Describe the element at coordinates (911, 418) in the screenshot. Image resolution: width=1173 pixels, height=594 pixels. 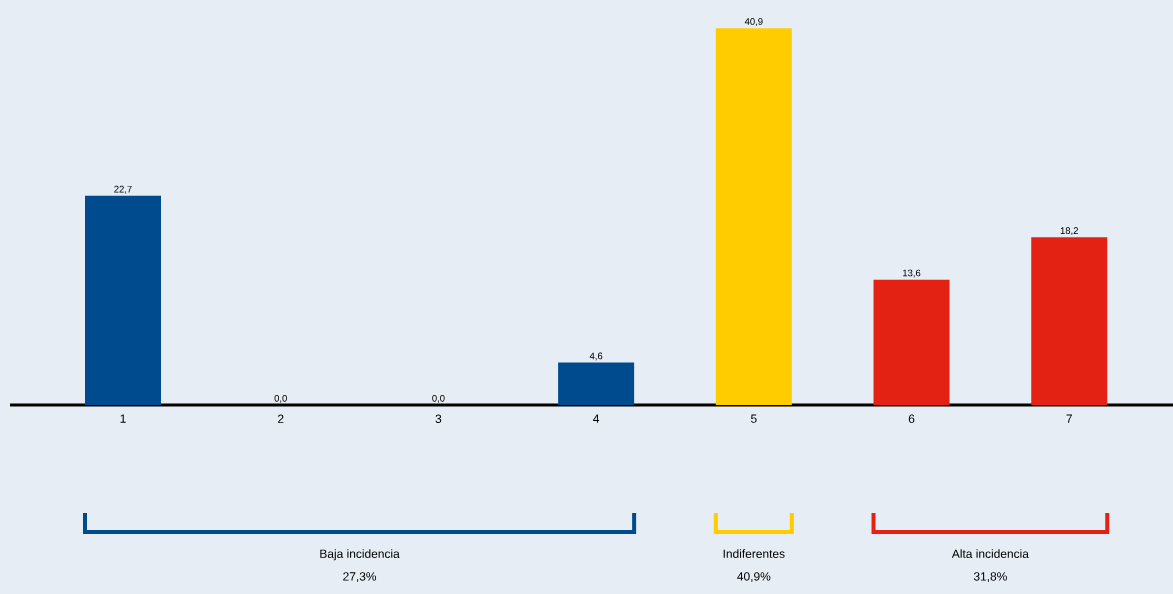
I see `x-tick-label: 6` at that location.